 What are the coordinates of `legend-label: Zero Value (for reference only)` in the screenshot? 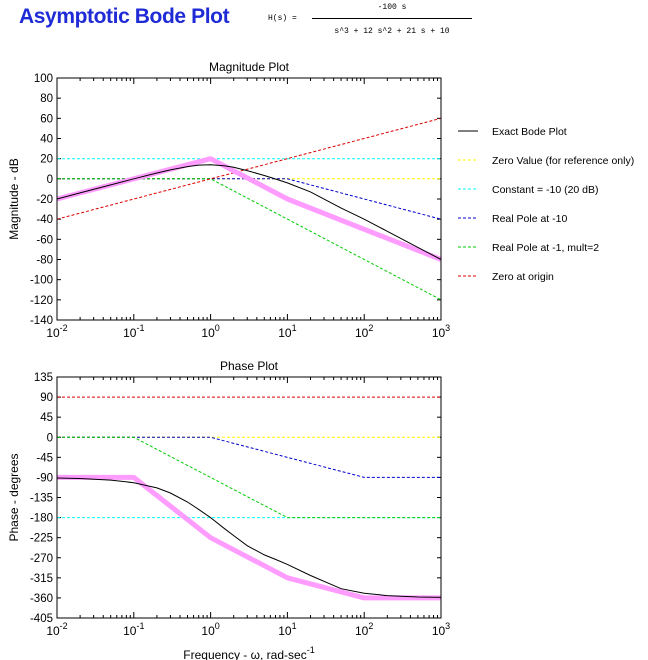 It's located at (563, 161).